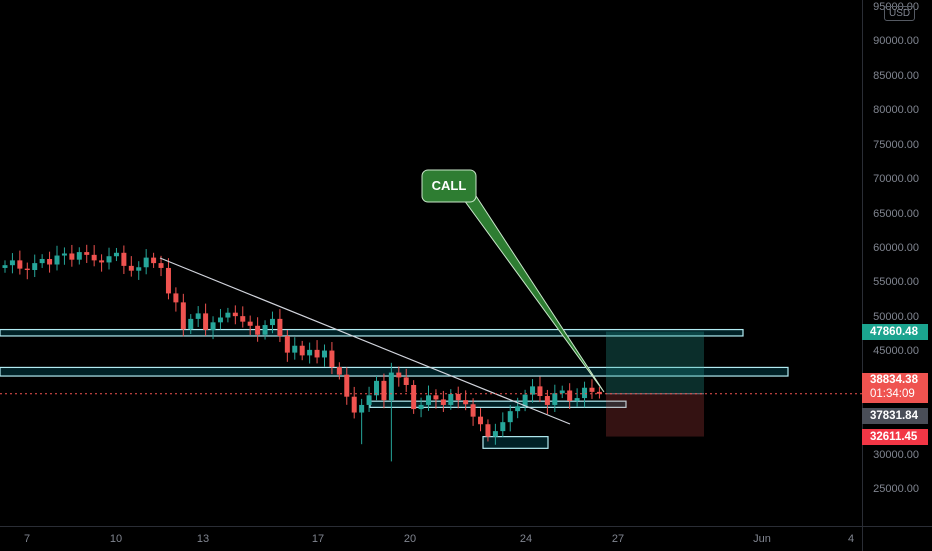 The width and height of the screenshot is (932, 551). I want to click on currency-button: USD, so click(900, 13).